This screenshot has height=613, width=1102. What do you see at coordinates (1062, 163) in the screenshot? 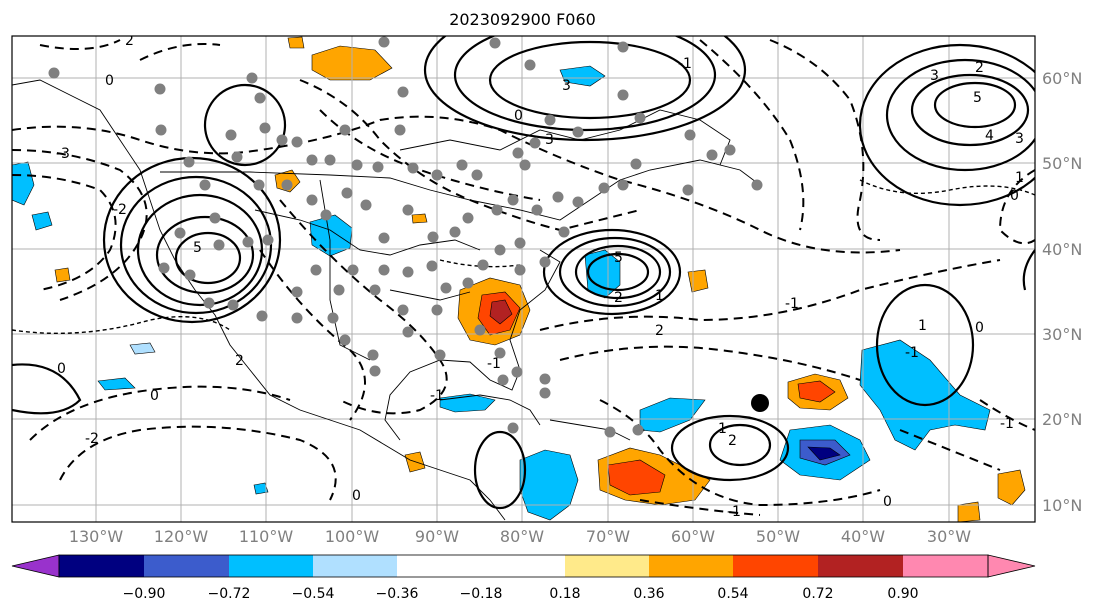
I see `lat-label: 50°N` at bounding box center [1062, 163].